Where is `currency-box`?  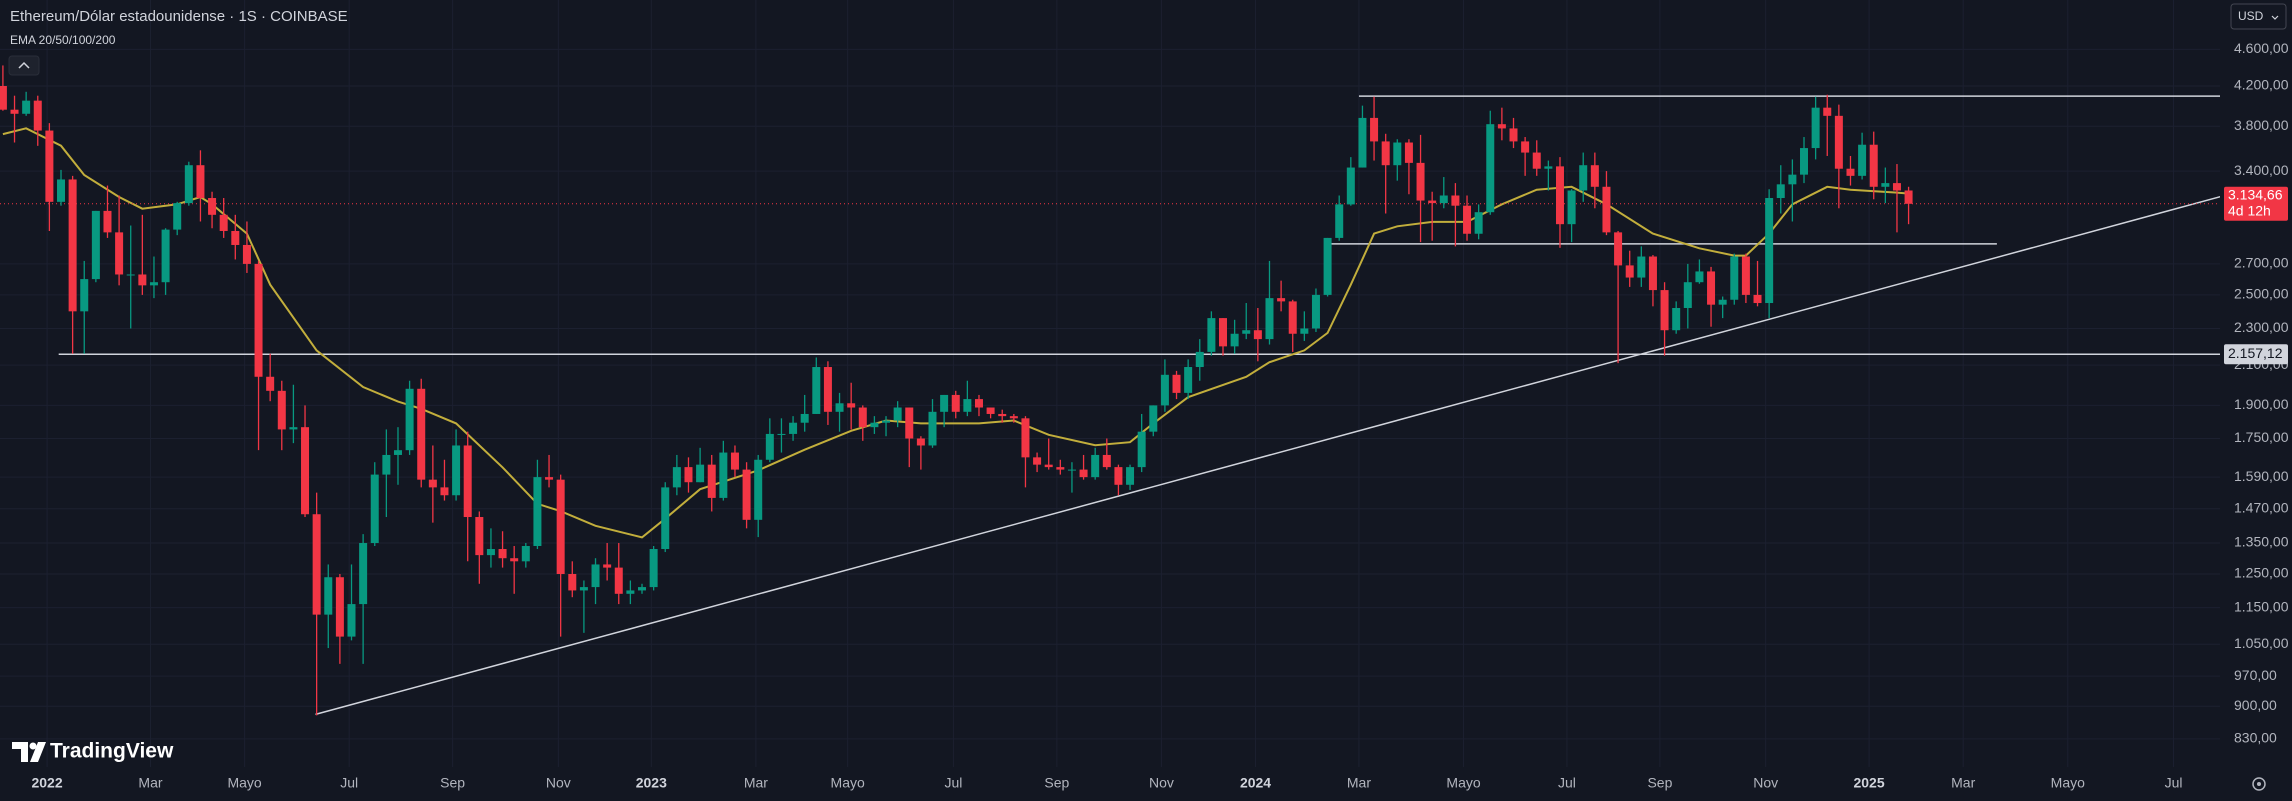
currency-box is located at coordinates (2258, 16).